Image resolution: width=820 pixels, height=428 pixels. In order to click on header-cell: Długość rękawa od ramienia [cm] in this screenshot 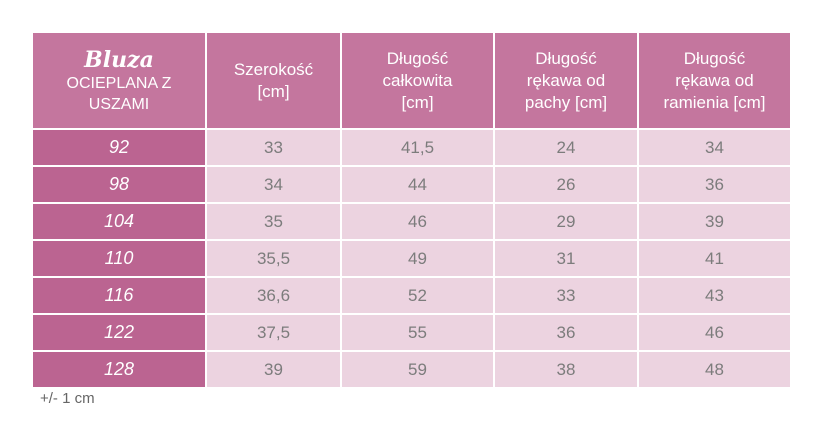, I will do `click(714, 80)`.